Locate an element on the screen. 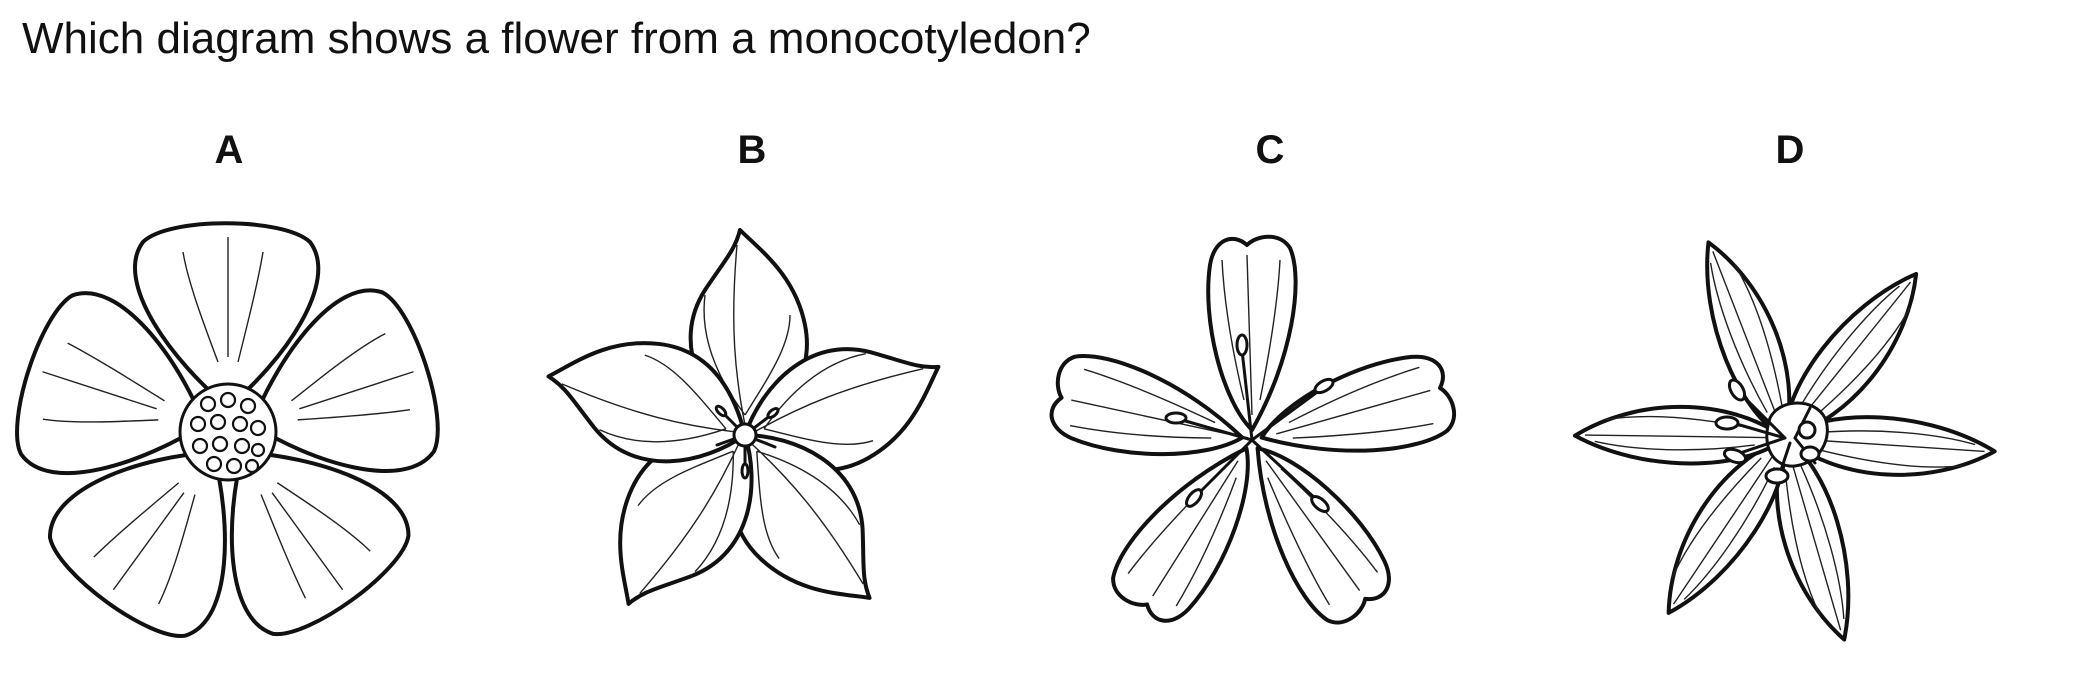  flower-b is located at coordinates (746, 432).